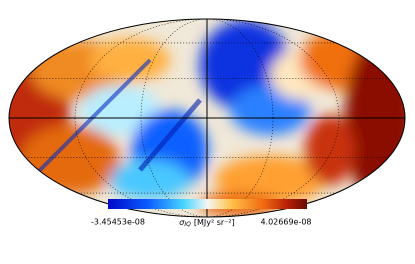  What do you see at coordinates (182, 222) in the screenshot?
I see `symbol: σ` at bounding box center [182, 222].